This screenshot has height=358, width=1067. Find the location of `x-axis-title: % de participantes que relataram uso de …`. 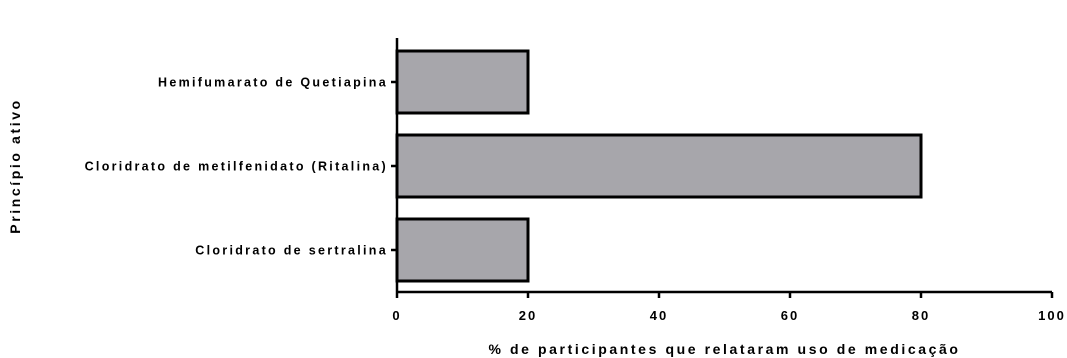

x-axis-title: % de participantes que relataram uso de … is located at coordinates (724, 349).